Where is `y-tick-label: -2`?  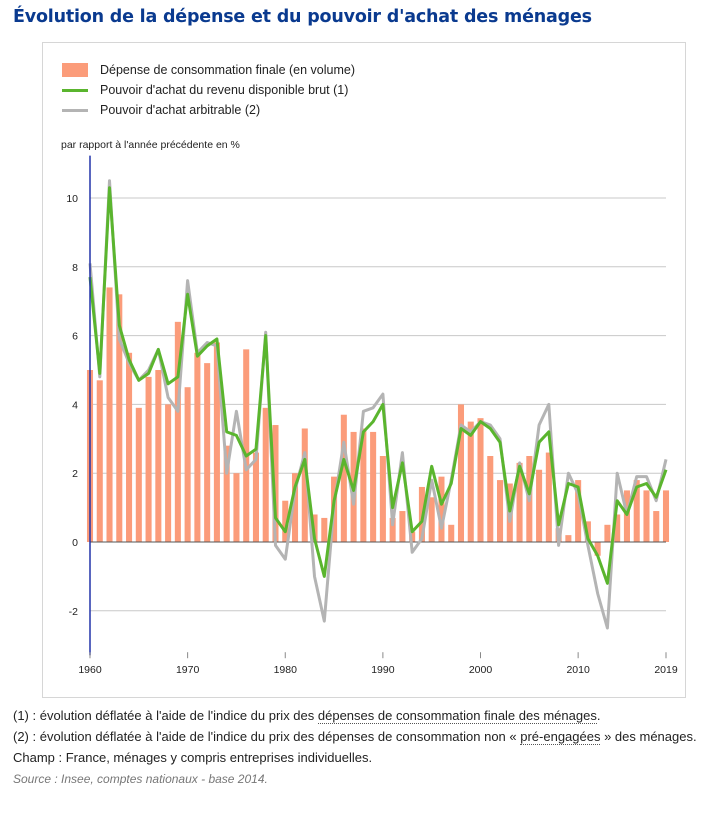 y-tick-label: -2 is located at coordinates (73, 612).